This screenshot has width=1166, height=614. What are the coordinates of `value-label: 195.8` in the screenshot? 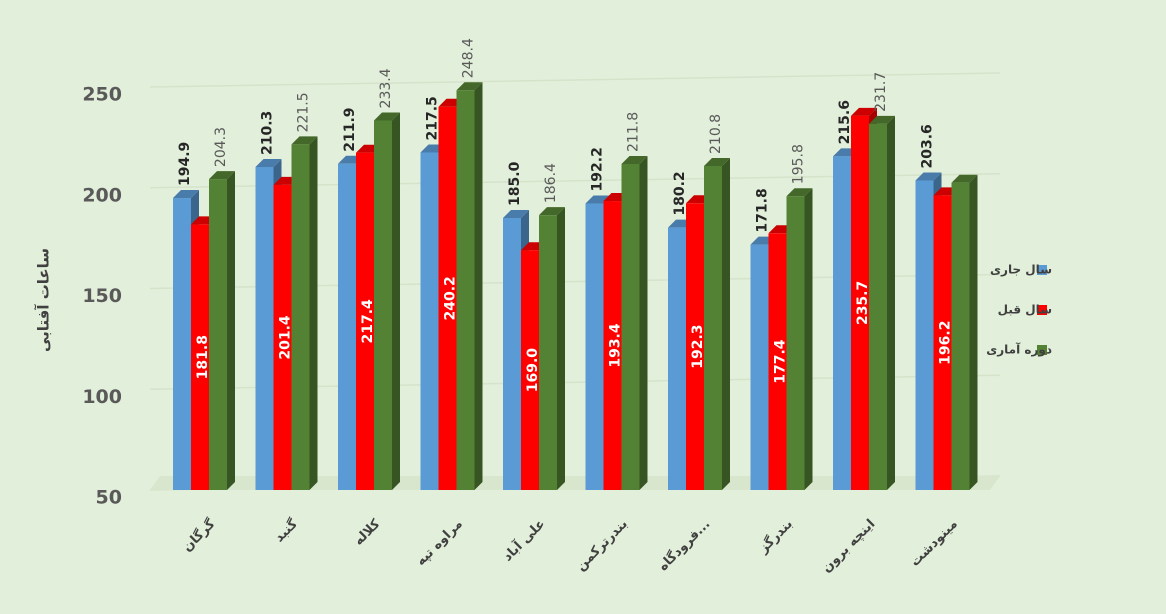 It's located at (799, 164).